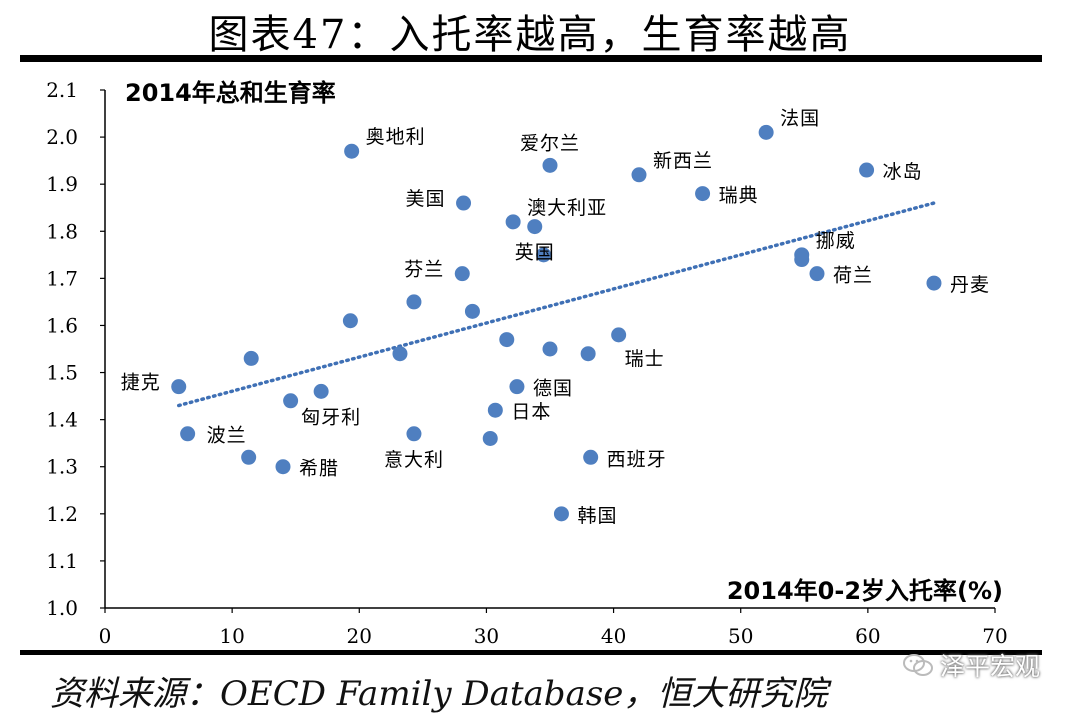 The width and height of the screenshot is (1080, 715). I want to click on point-label: 德国, so click(553, 389).